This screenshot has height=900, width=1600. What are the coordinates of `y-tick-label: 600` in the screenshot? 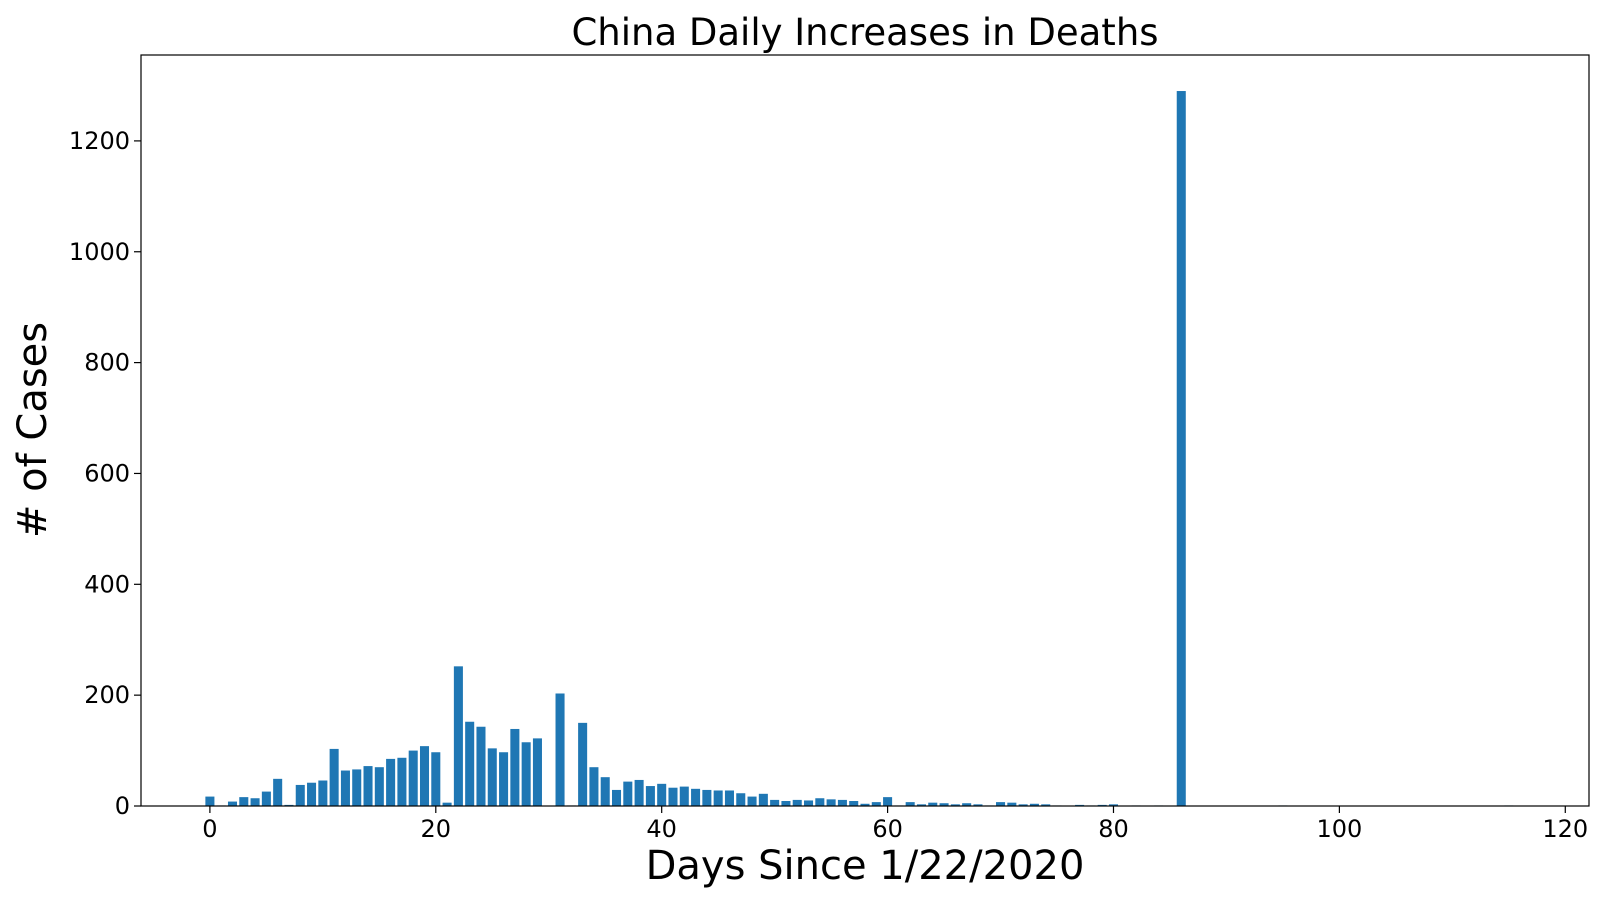 It's located at (107, 473).